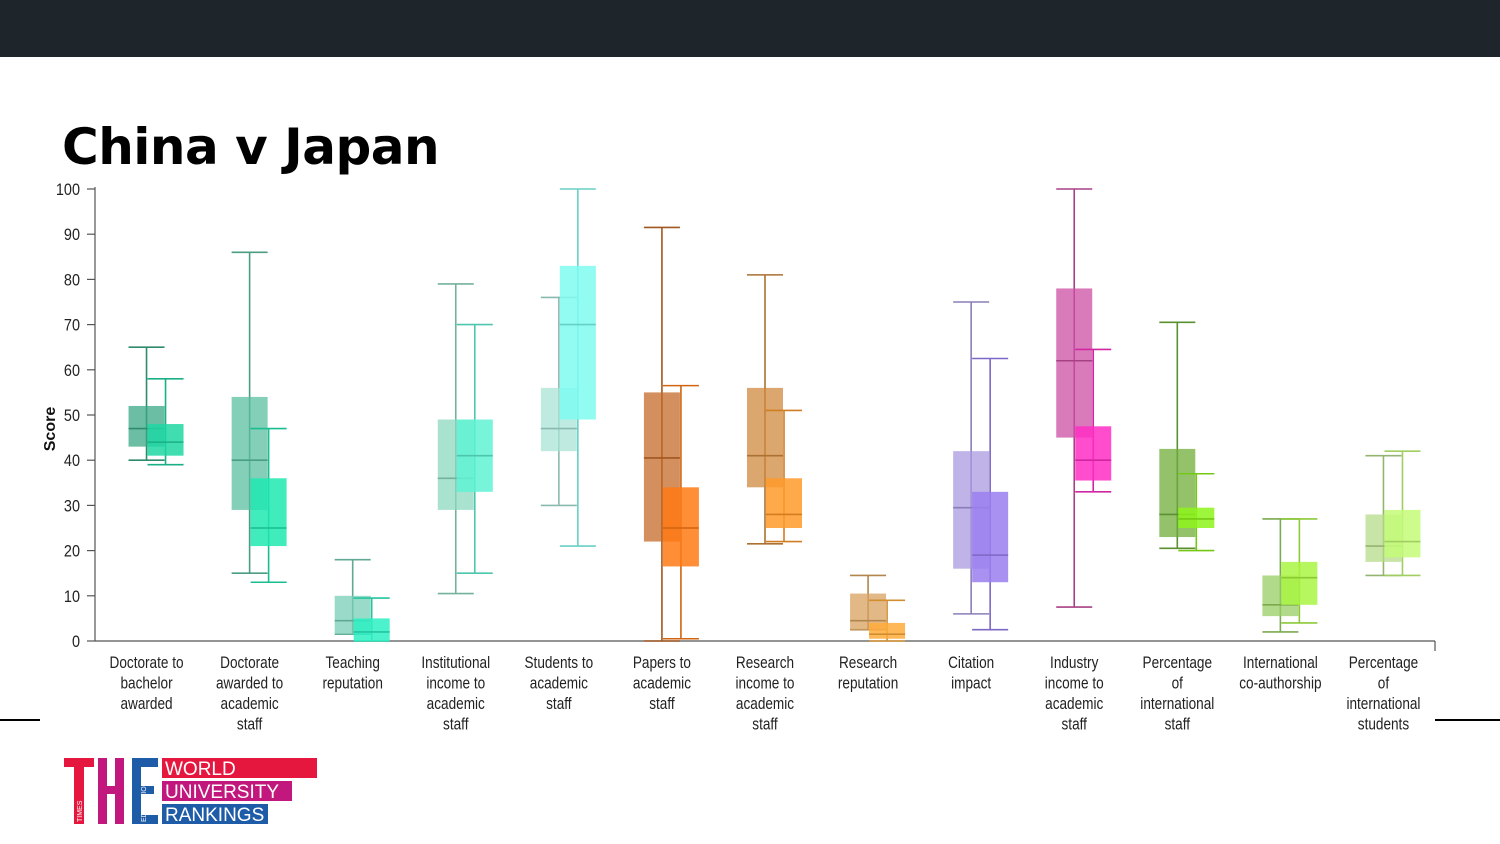 This screenshot has height=844, width=1500. What do you see at coordinates (72, 326) in the screenshot?
I see `y-tick-label: 70` at bounding box center [72, 326].